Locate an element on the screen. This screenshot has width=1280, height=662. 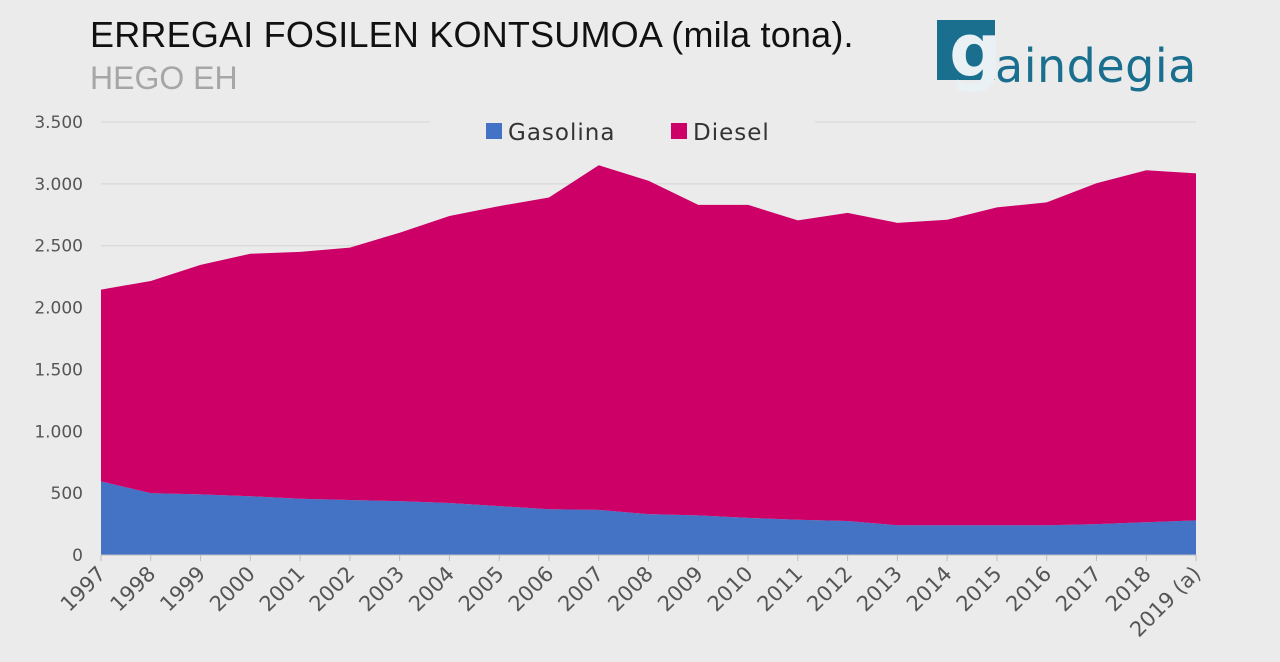
x-tick-label: 1998 is located at coordinates (133, 589).